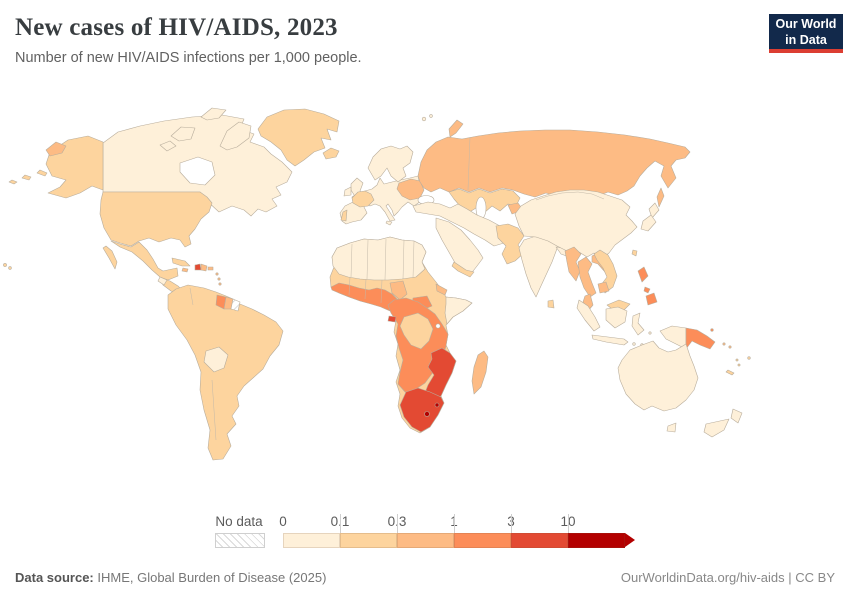  Describe the element at coordinates (214, 410) in the screenshot. I see `border-argentina-chile` at that location.